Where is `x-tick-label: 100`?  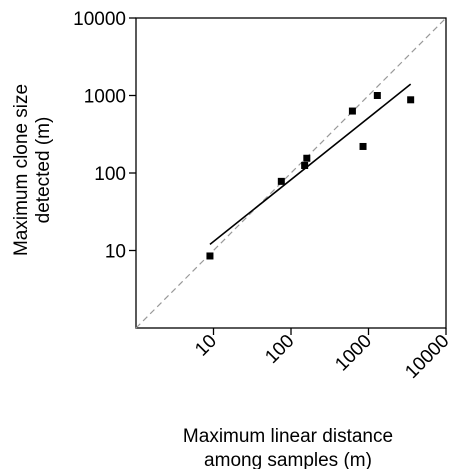 x-tick-label: 100 is located at coordinates (279, 349).